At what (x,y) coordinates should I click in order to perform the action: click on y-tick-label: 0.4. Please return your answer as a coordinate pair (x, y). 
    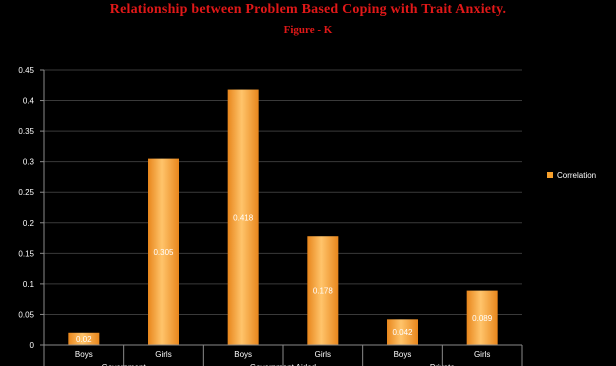
    Looking at the image, I should click on (29, 101).